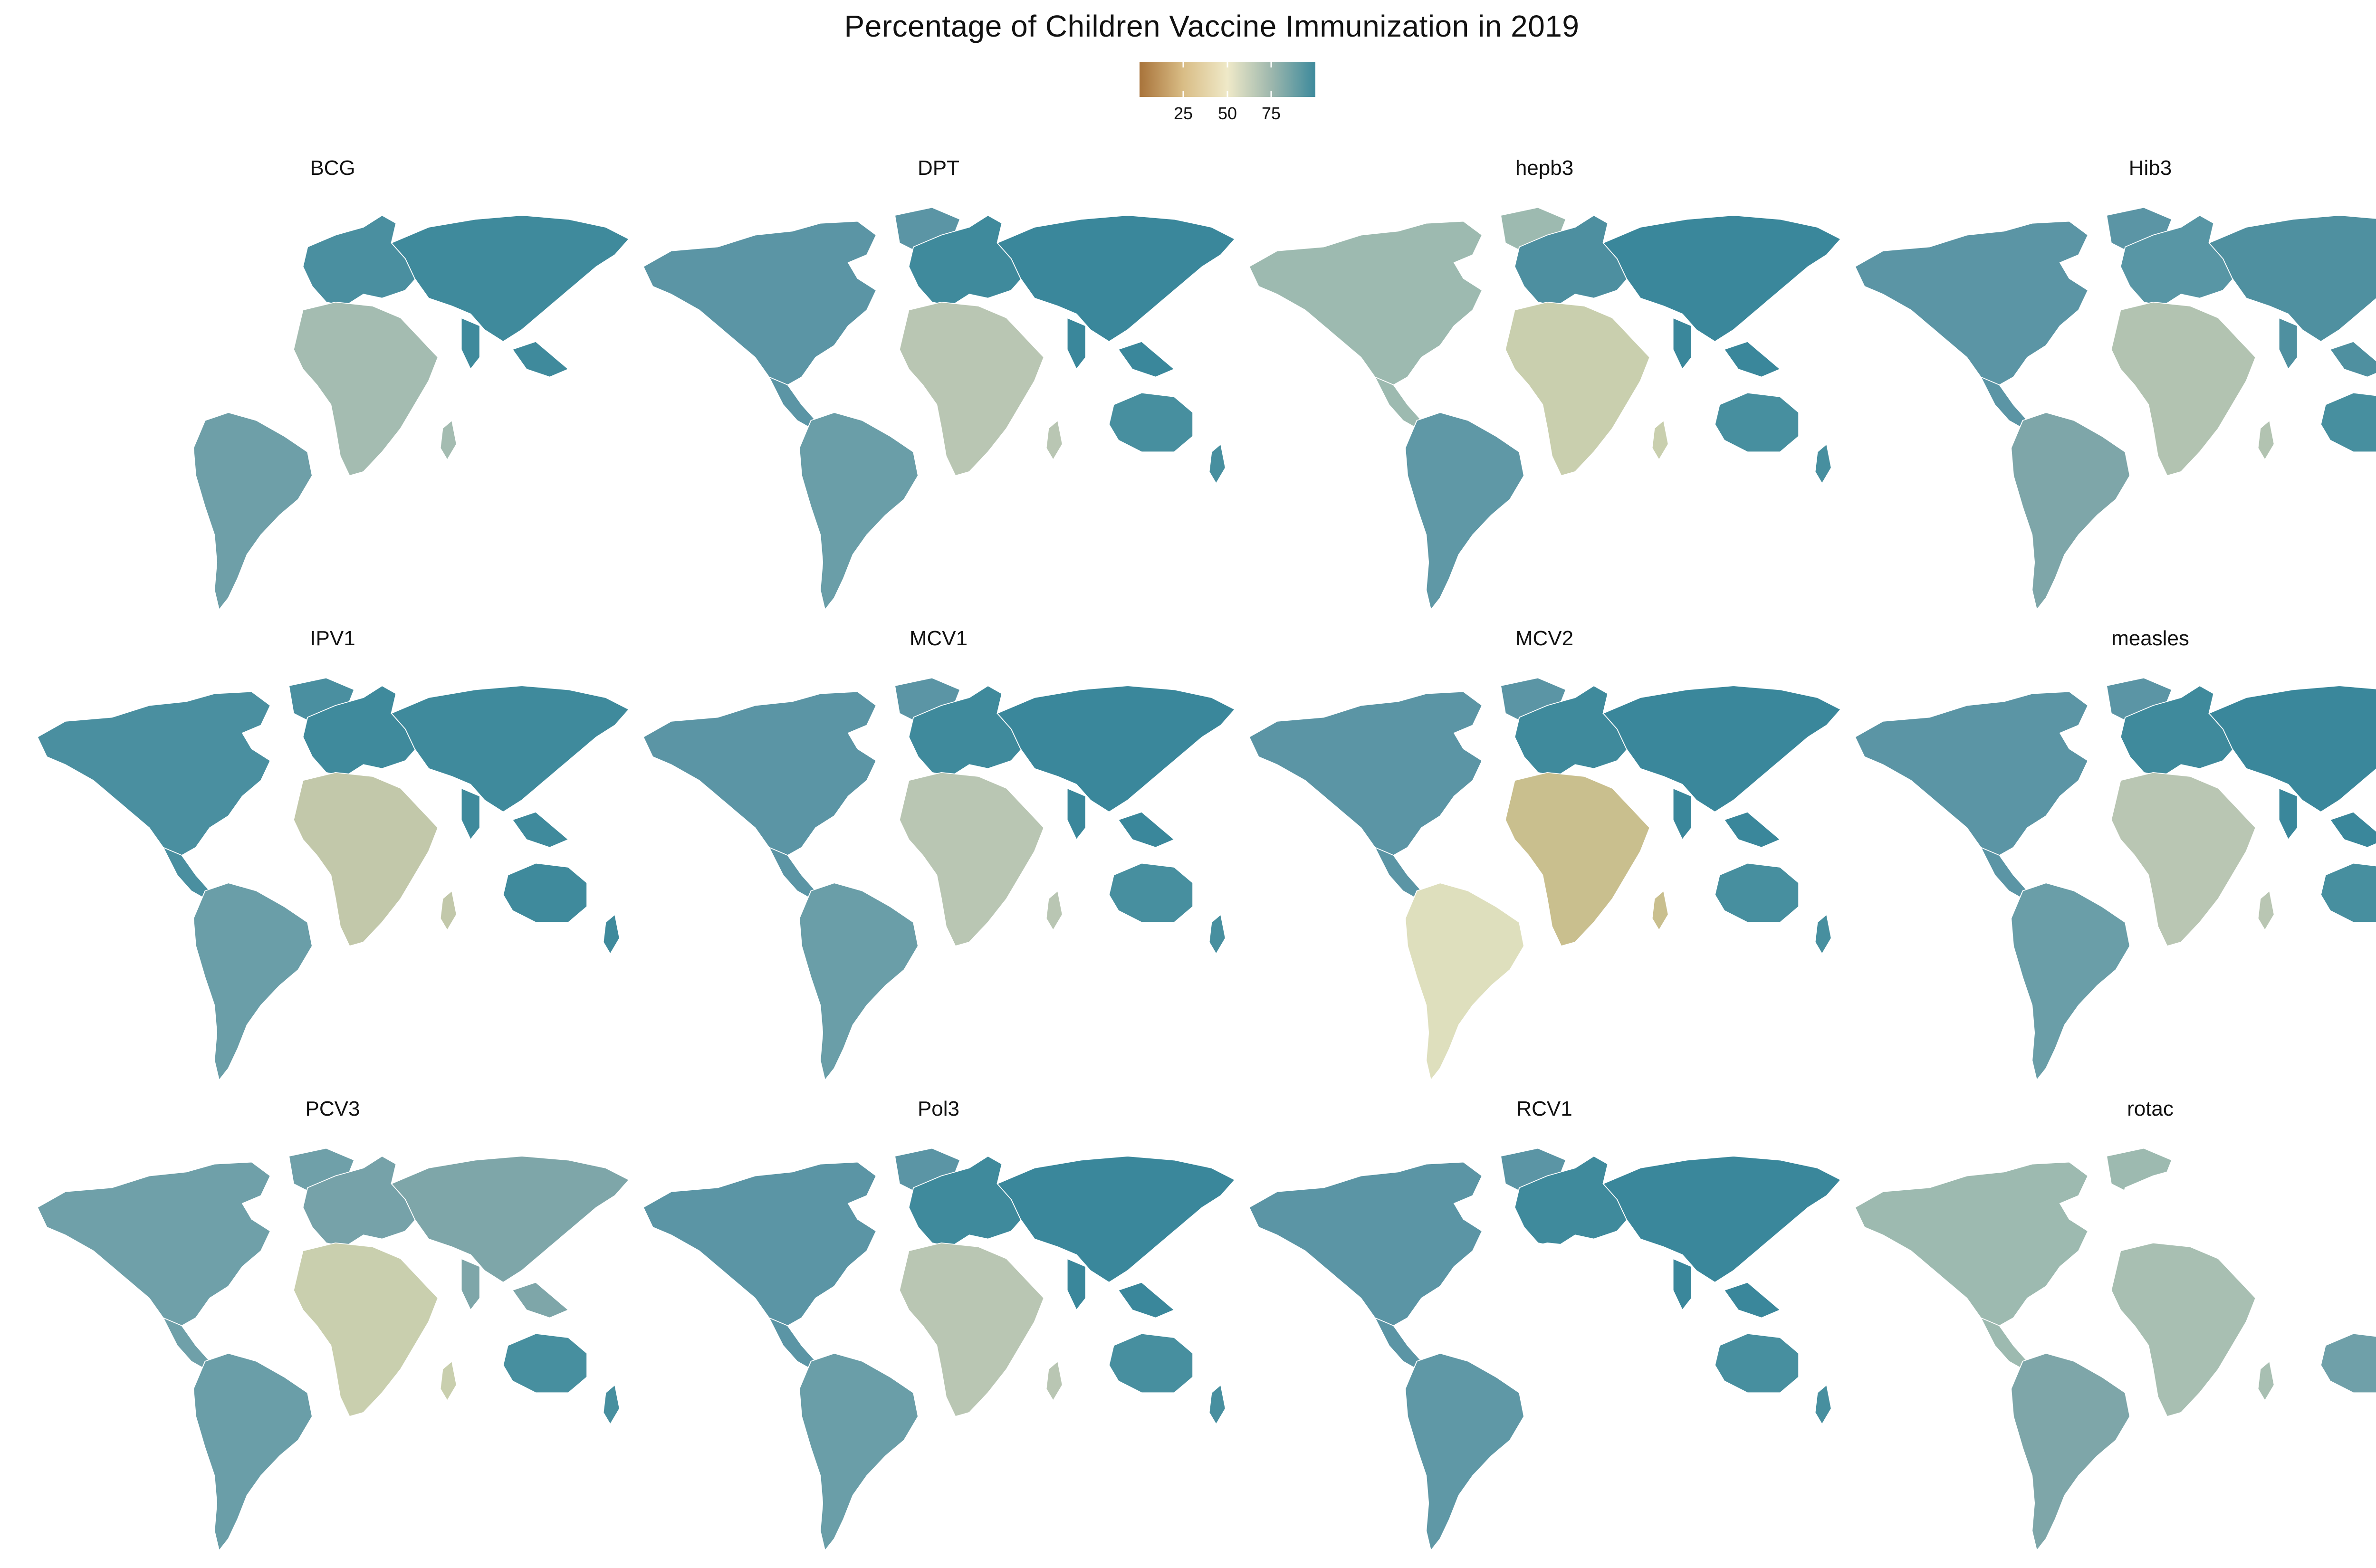 This screenshot has height=1568, width=2376. Describe the element at coordinates (1544, 168) in the screenshot. I see `panel-title: hepb3` at that location.